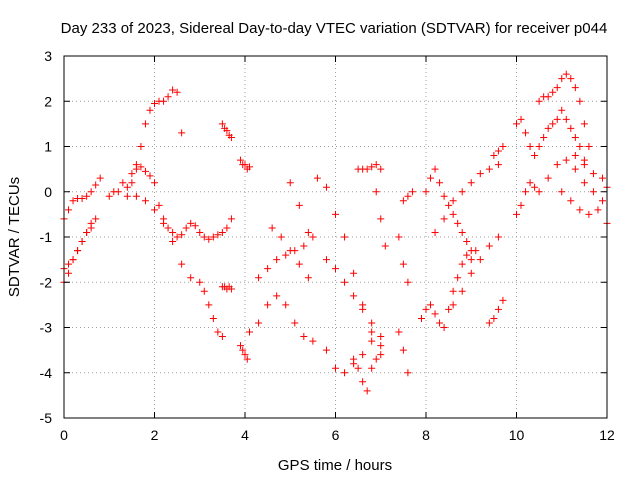 The image size is (640, 485). What do you see at coordinates (64, 435) in the screenshot?
I see `x-tick-label: 0` at bounding box center [64, 435].